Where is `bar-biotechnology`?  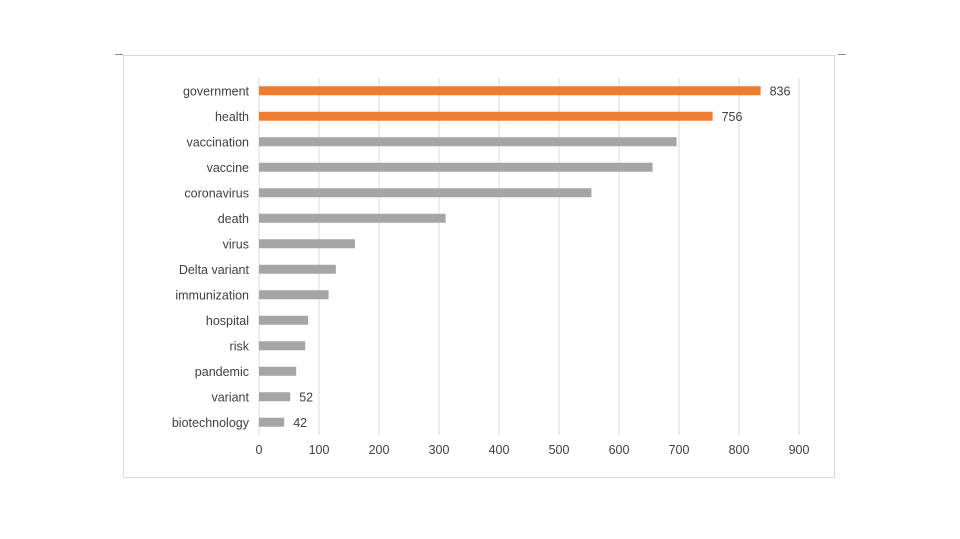
bar-biotechnology is located at coordinates (272, 422).